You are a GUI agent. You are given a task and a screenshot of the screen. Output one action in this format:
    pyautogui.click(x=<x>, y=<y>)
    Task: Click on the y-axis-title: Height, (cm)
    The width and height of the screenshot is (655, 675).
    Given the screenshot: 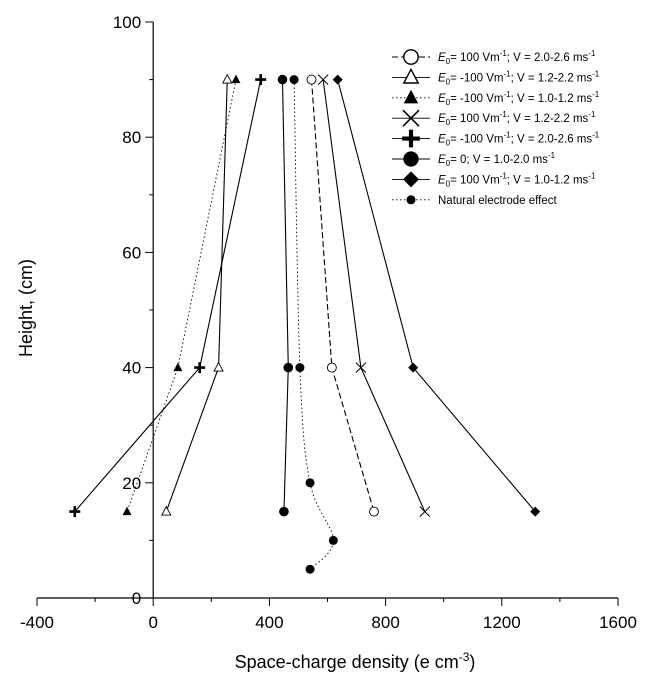 What is the action you would take?
    pyautogui.click(x=26, y=308)
    